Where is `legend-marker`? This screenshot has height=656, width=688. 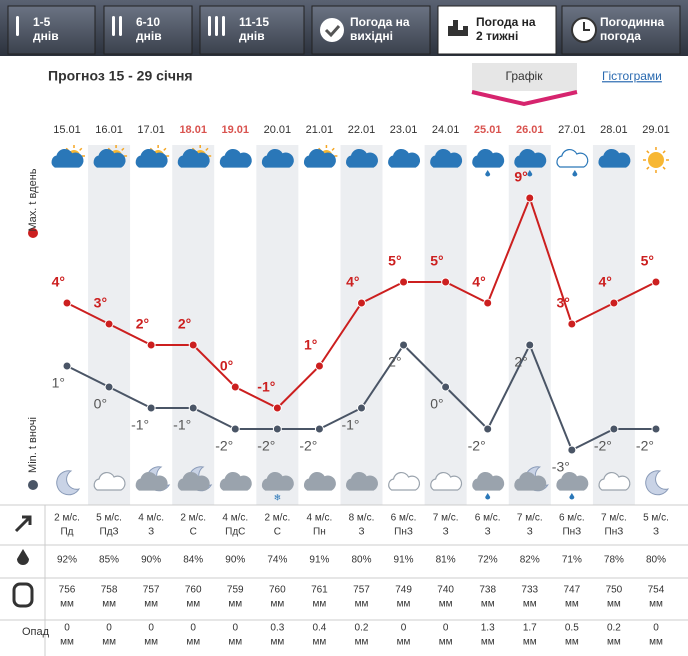
legend-marker is located at coordinates (33, 233).